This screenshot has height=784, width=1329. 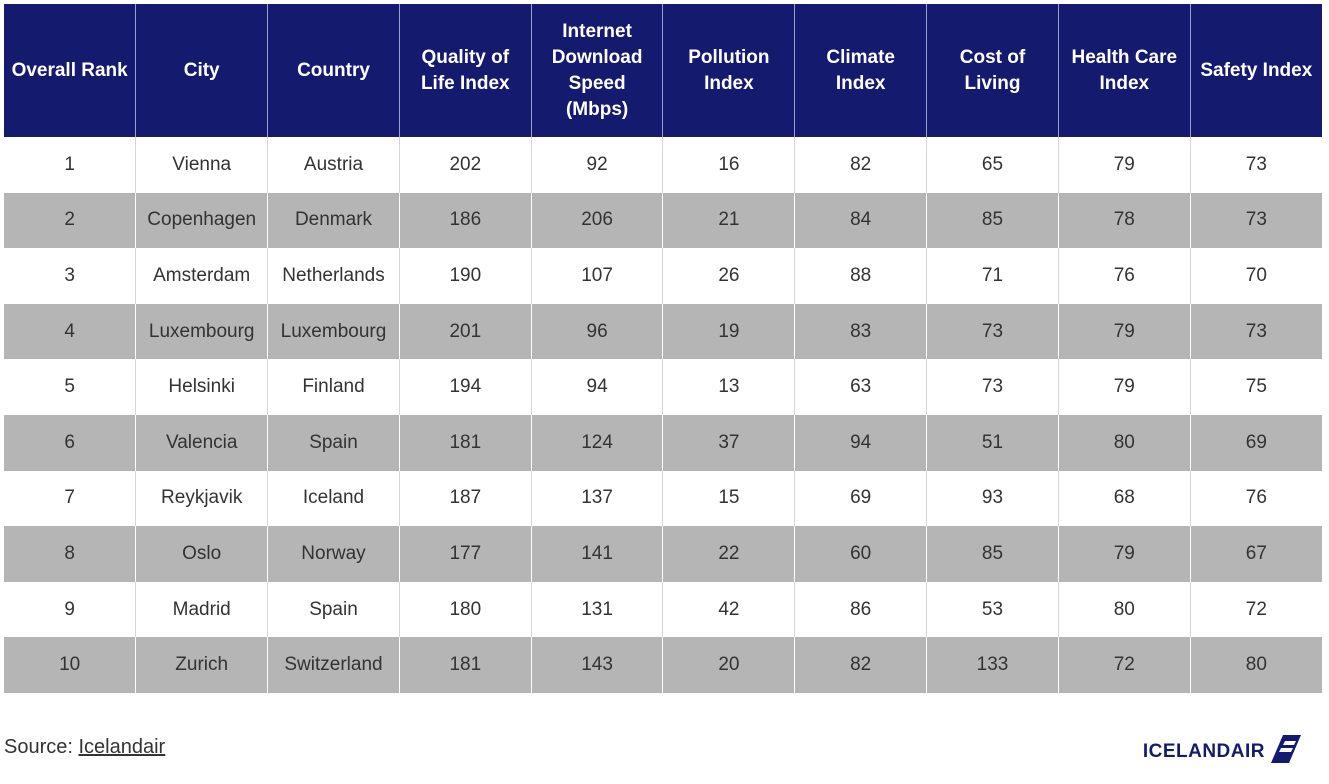 What do you see at coordinates (465, 220) in the screenshot?
I see `table-cell: 186` at bounding box center [465, 220].